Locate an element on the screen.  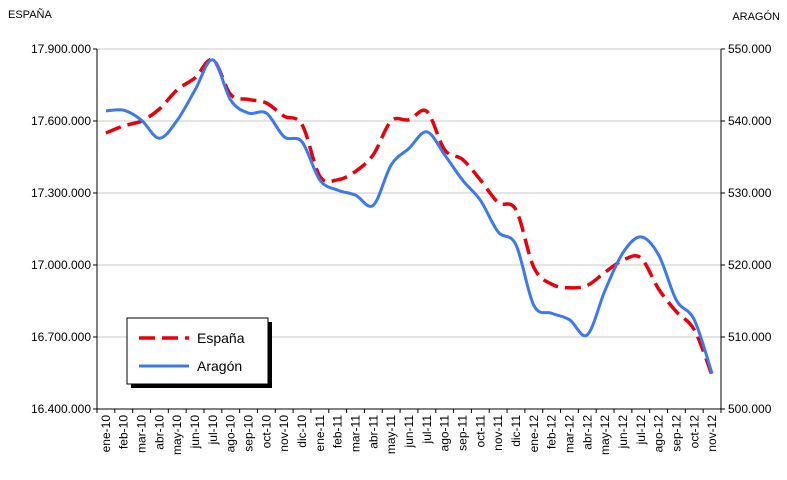
x-tick-label: nov-10 is located at coordinates (284, 433).